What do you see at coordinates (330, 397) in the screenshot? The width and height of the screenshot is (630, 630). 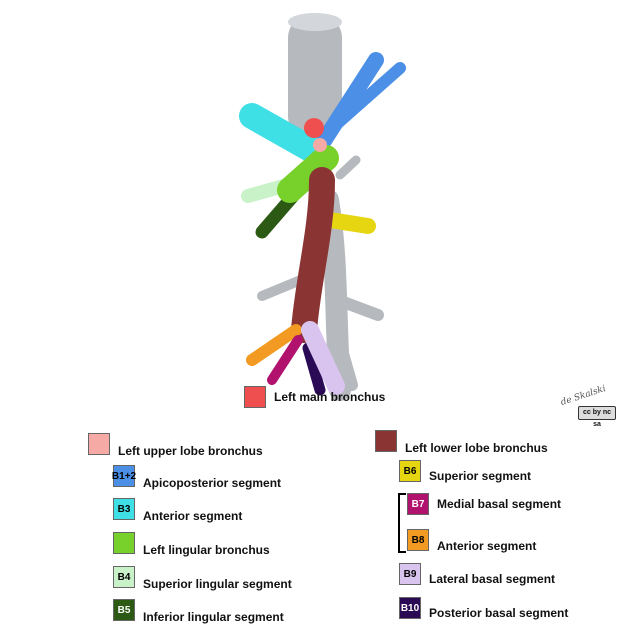 I see `legend-label: Left main bronchus` at bounding box center [330, 397].